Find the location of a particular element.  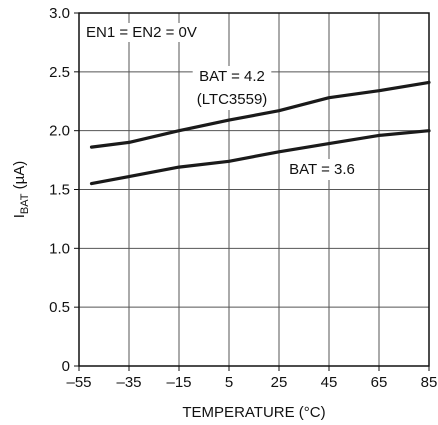

y-axis-ticks: 0 0.5 1.0 1.5 2.0 2.5 3.0 is located at coordinates (64, 190).